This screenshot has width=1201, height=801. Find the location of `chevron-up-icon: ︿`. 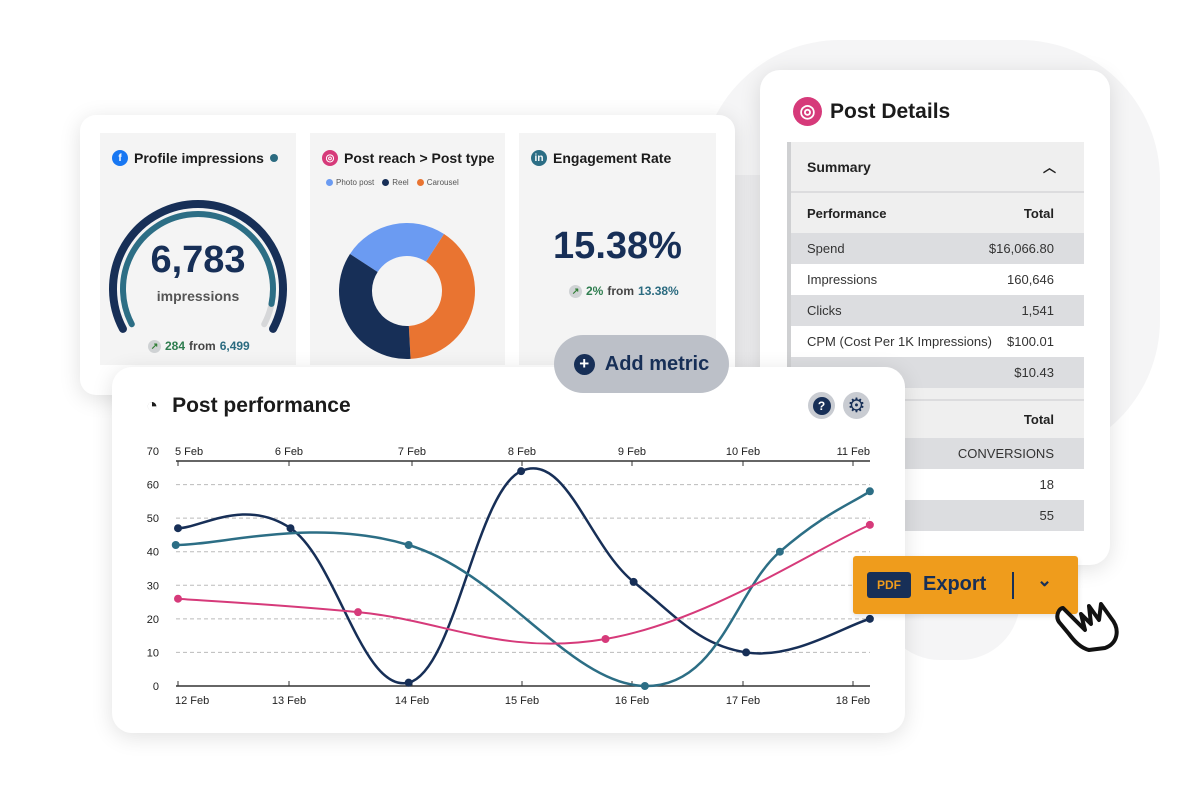

chevron-up-icon: ︿ is located at coordinates (1049, 167).